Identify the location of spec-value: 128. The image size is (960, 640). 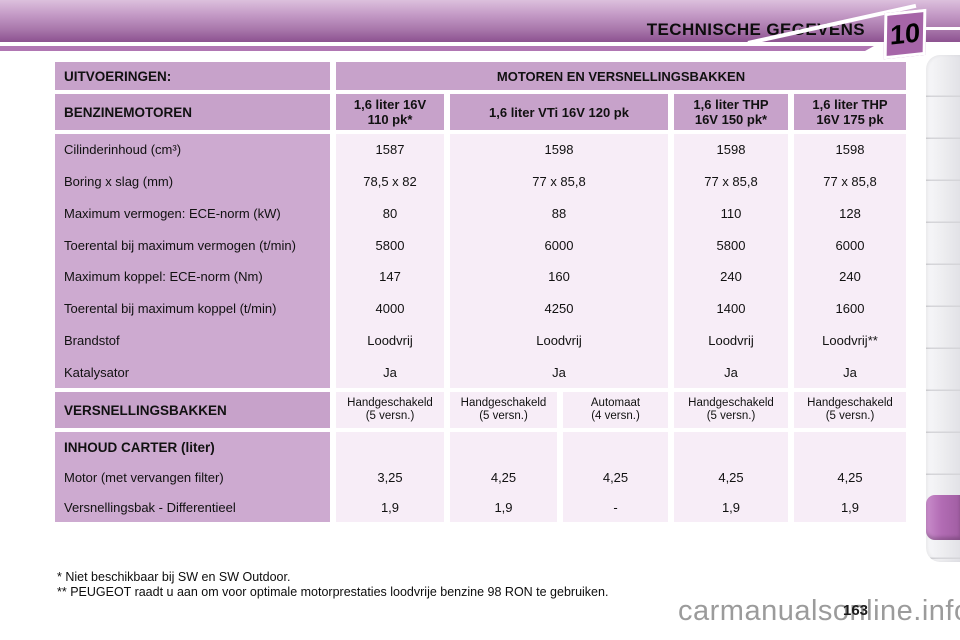
(850, 213).